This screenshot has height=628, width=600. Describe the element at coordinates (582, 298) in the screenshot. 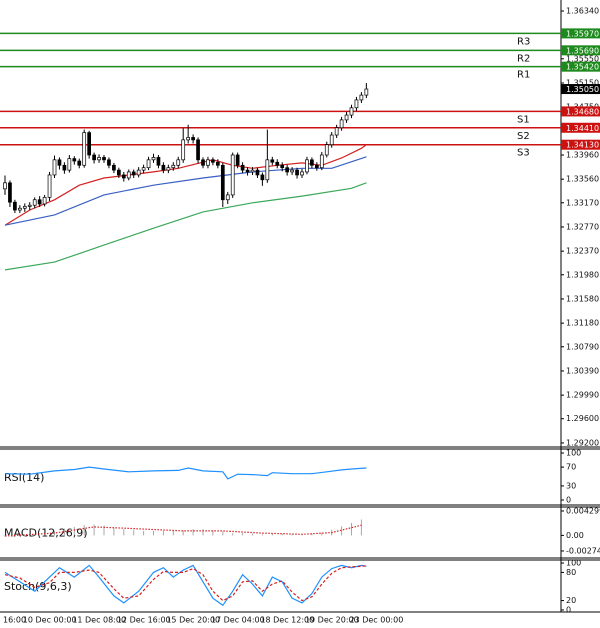

I see `y-tick-label: 1.31580` at that location.